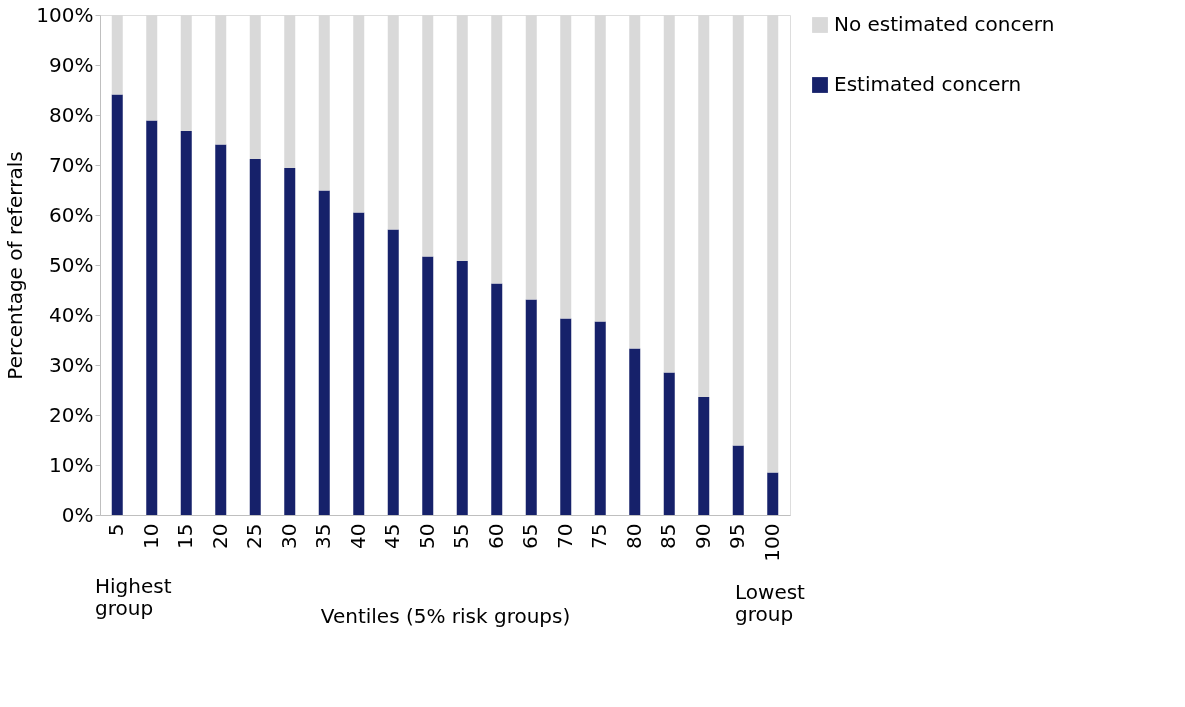 Image resolution: width=1185 pixels, height=707 pixels. What do you see at coordinates (392, 536) in the screenshot?
I see `x-tick-label: 45` at bounding box center [392, 536].